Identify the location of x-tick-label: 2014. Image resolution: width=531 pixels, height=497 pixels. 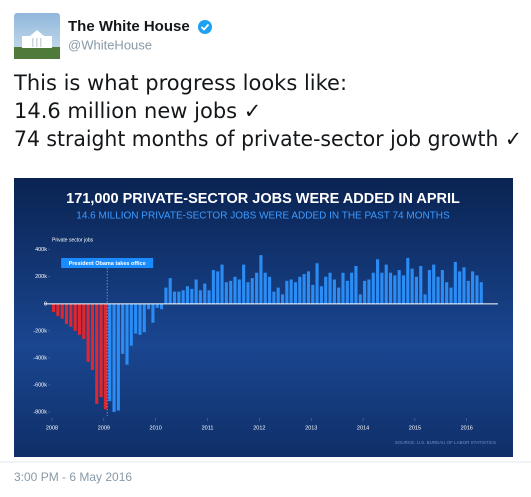
(363, 428).